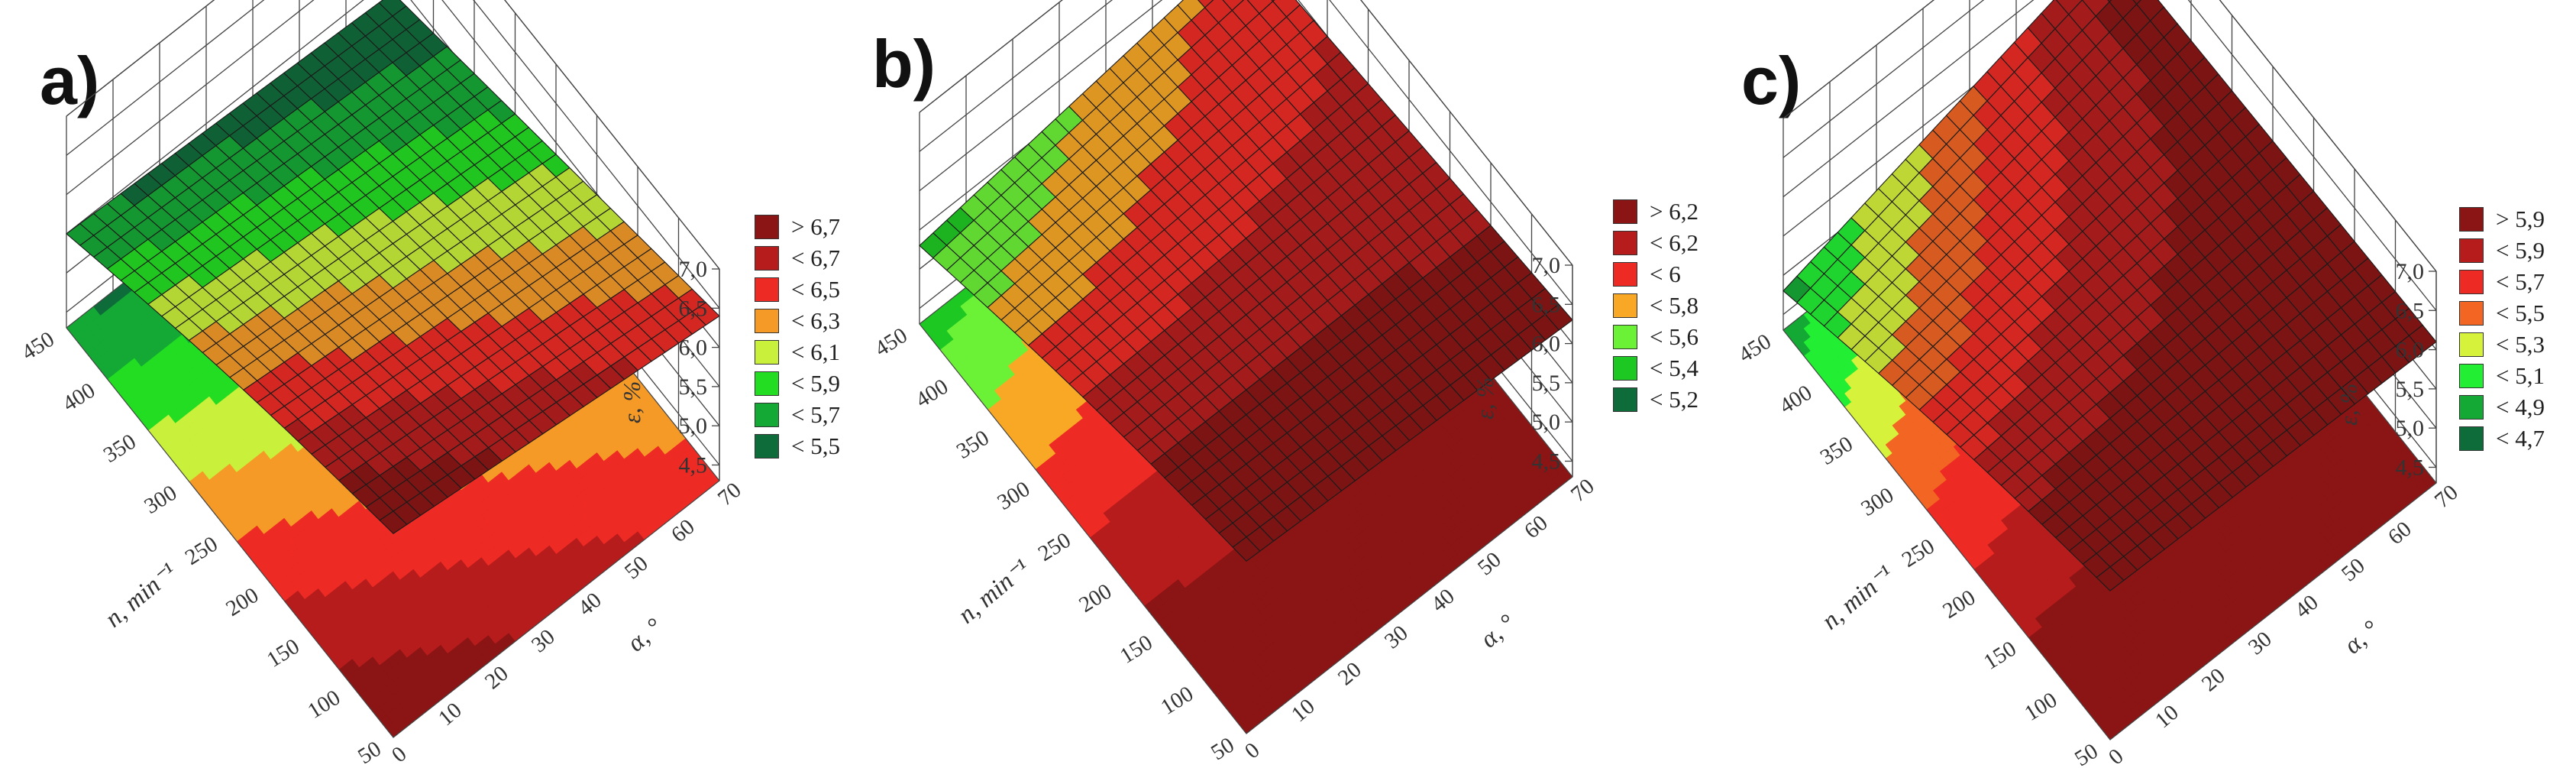  I want to click on legend-label: < 5,4, so click(1674, 368).